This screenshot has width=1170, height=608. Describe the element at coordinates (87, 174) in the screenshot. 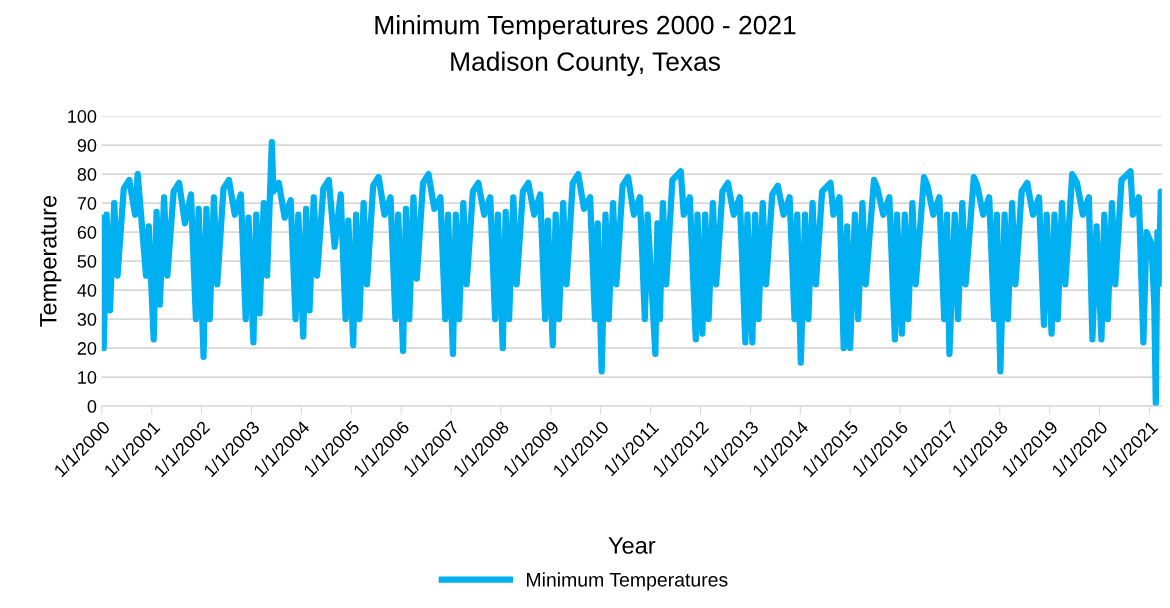

I see `y-tick-label: 80` at that location.